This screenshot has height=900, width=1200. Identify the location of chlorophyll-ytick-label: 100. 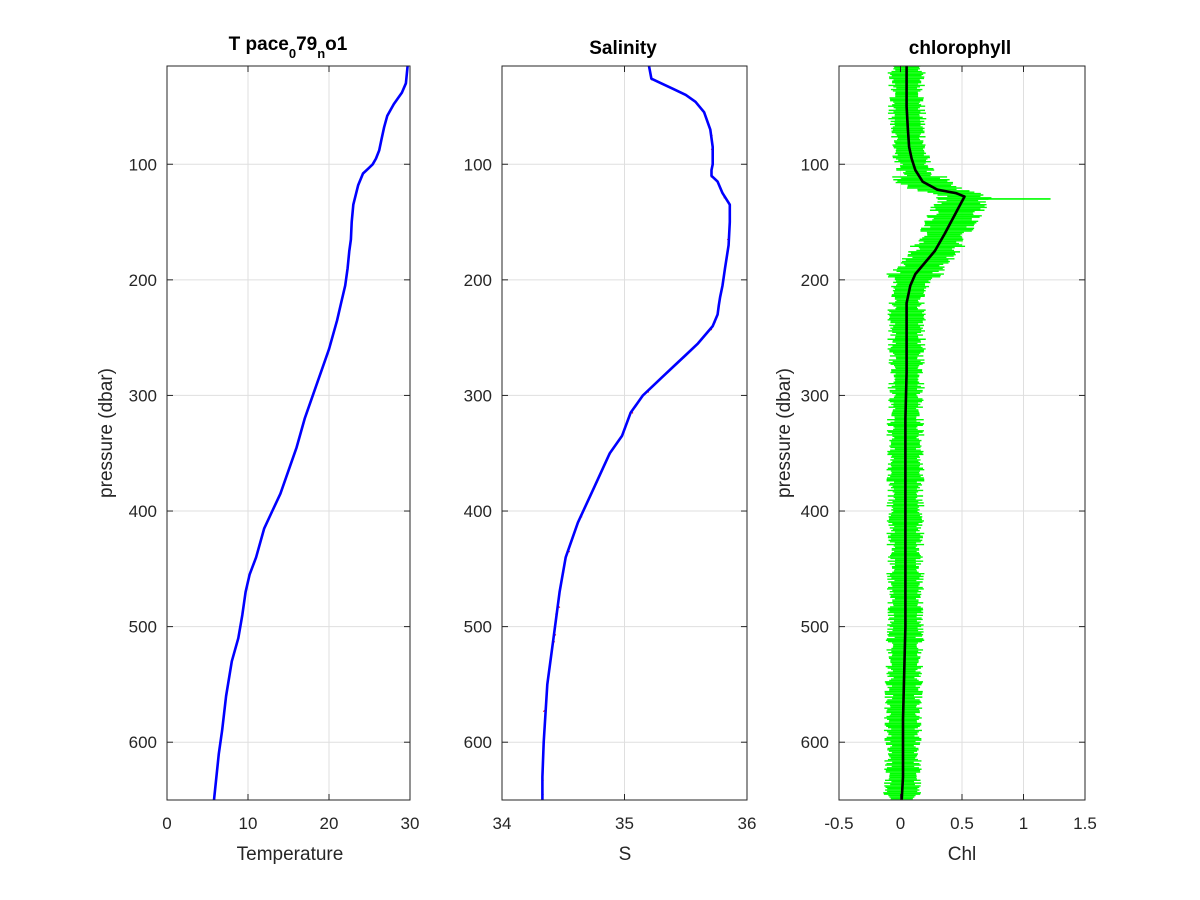
(815, 164).